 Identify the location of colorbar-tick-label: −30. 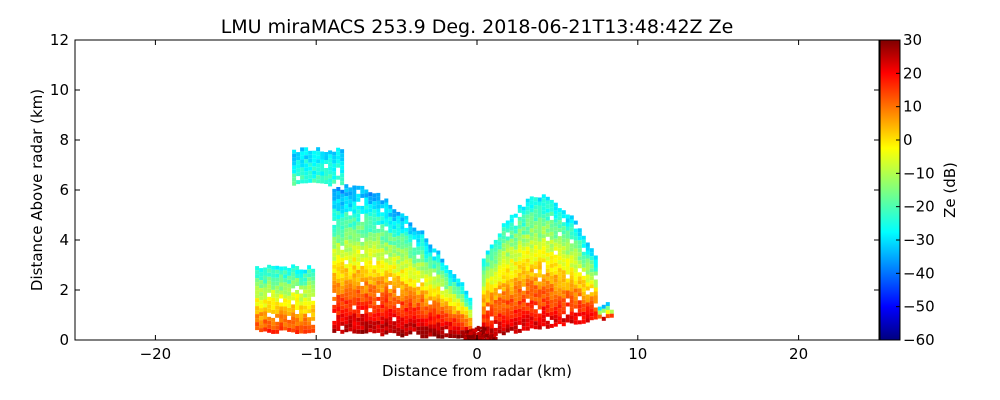
(919, 240).